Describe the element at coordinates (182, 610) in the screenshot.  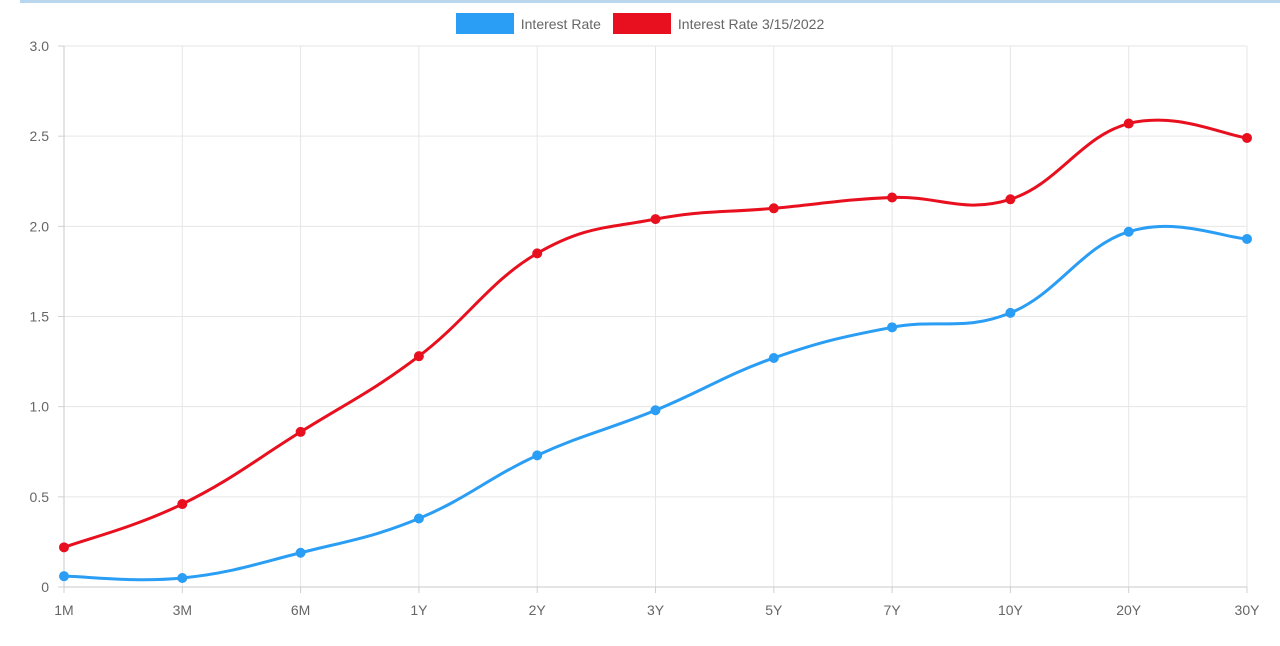
I see `x-tick-label: 3M` at that location.